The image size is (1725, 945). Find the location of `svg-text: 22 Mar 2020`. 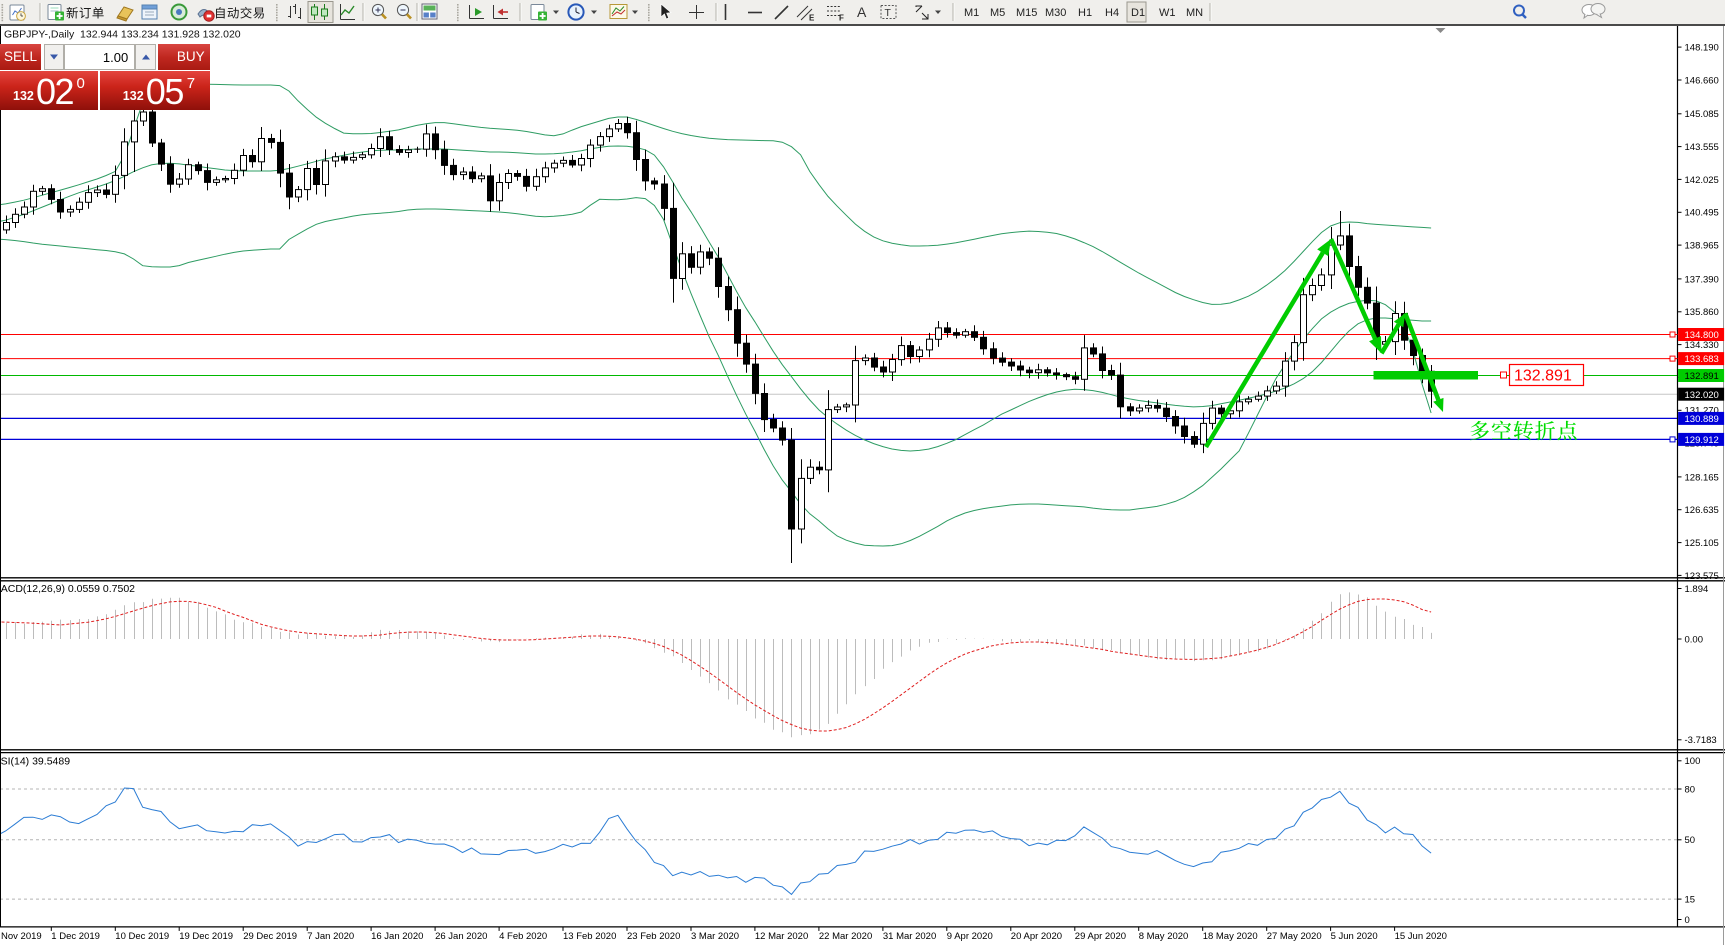

svg-text: 22 Mar 2020 is located at coordinates (845, 936).